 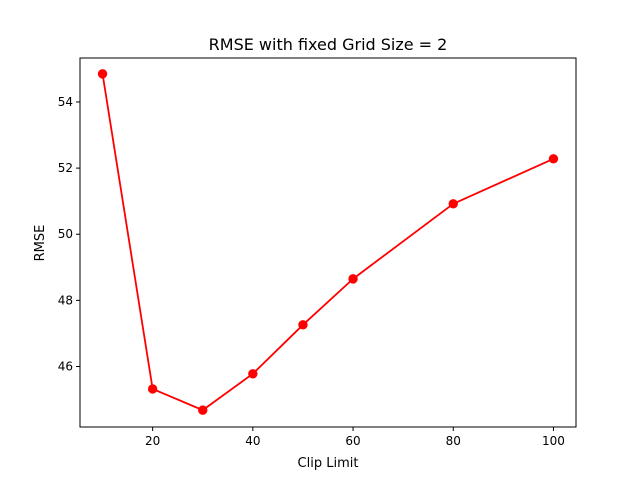 What do you see at coordinates (453, 441) in the screenshot?
I see `x-tick-label: 80` at bounding box center [453, 441].